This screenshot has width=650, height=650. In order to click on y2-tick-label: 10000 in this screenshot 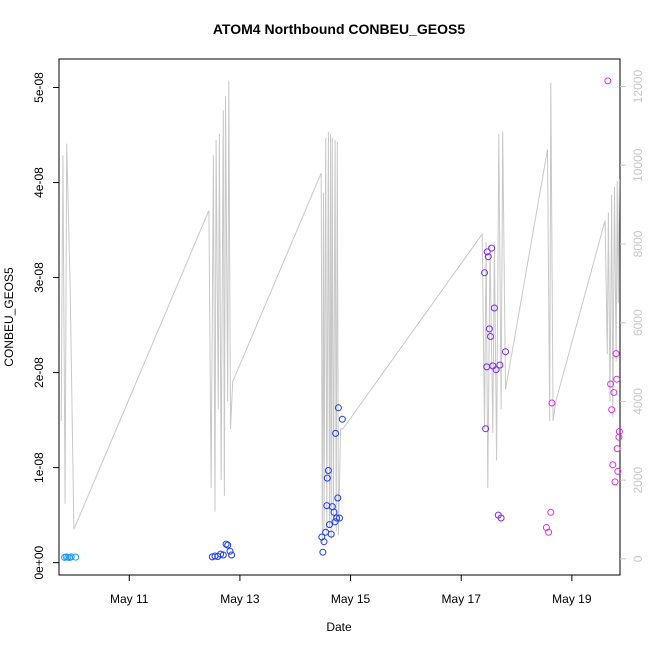, I will do `click(638, 165)`.